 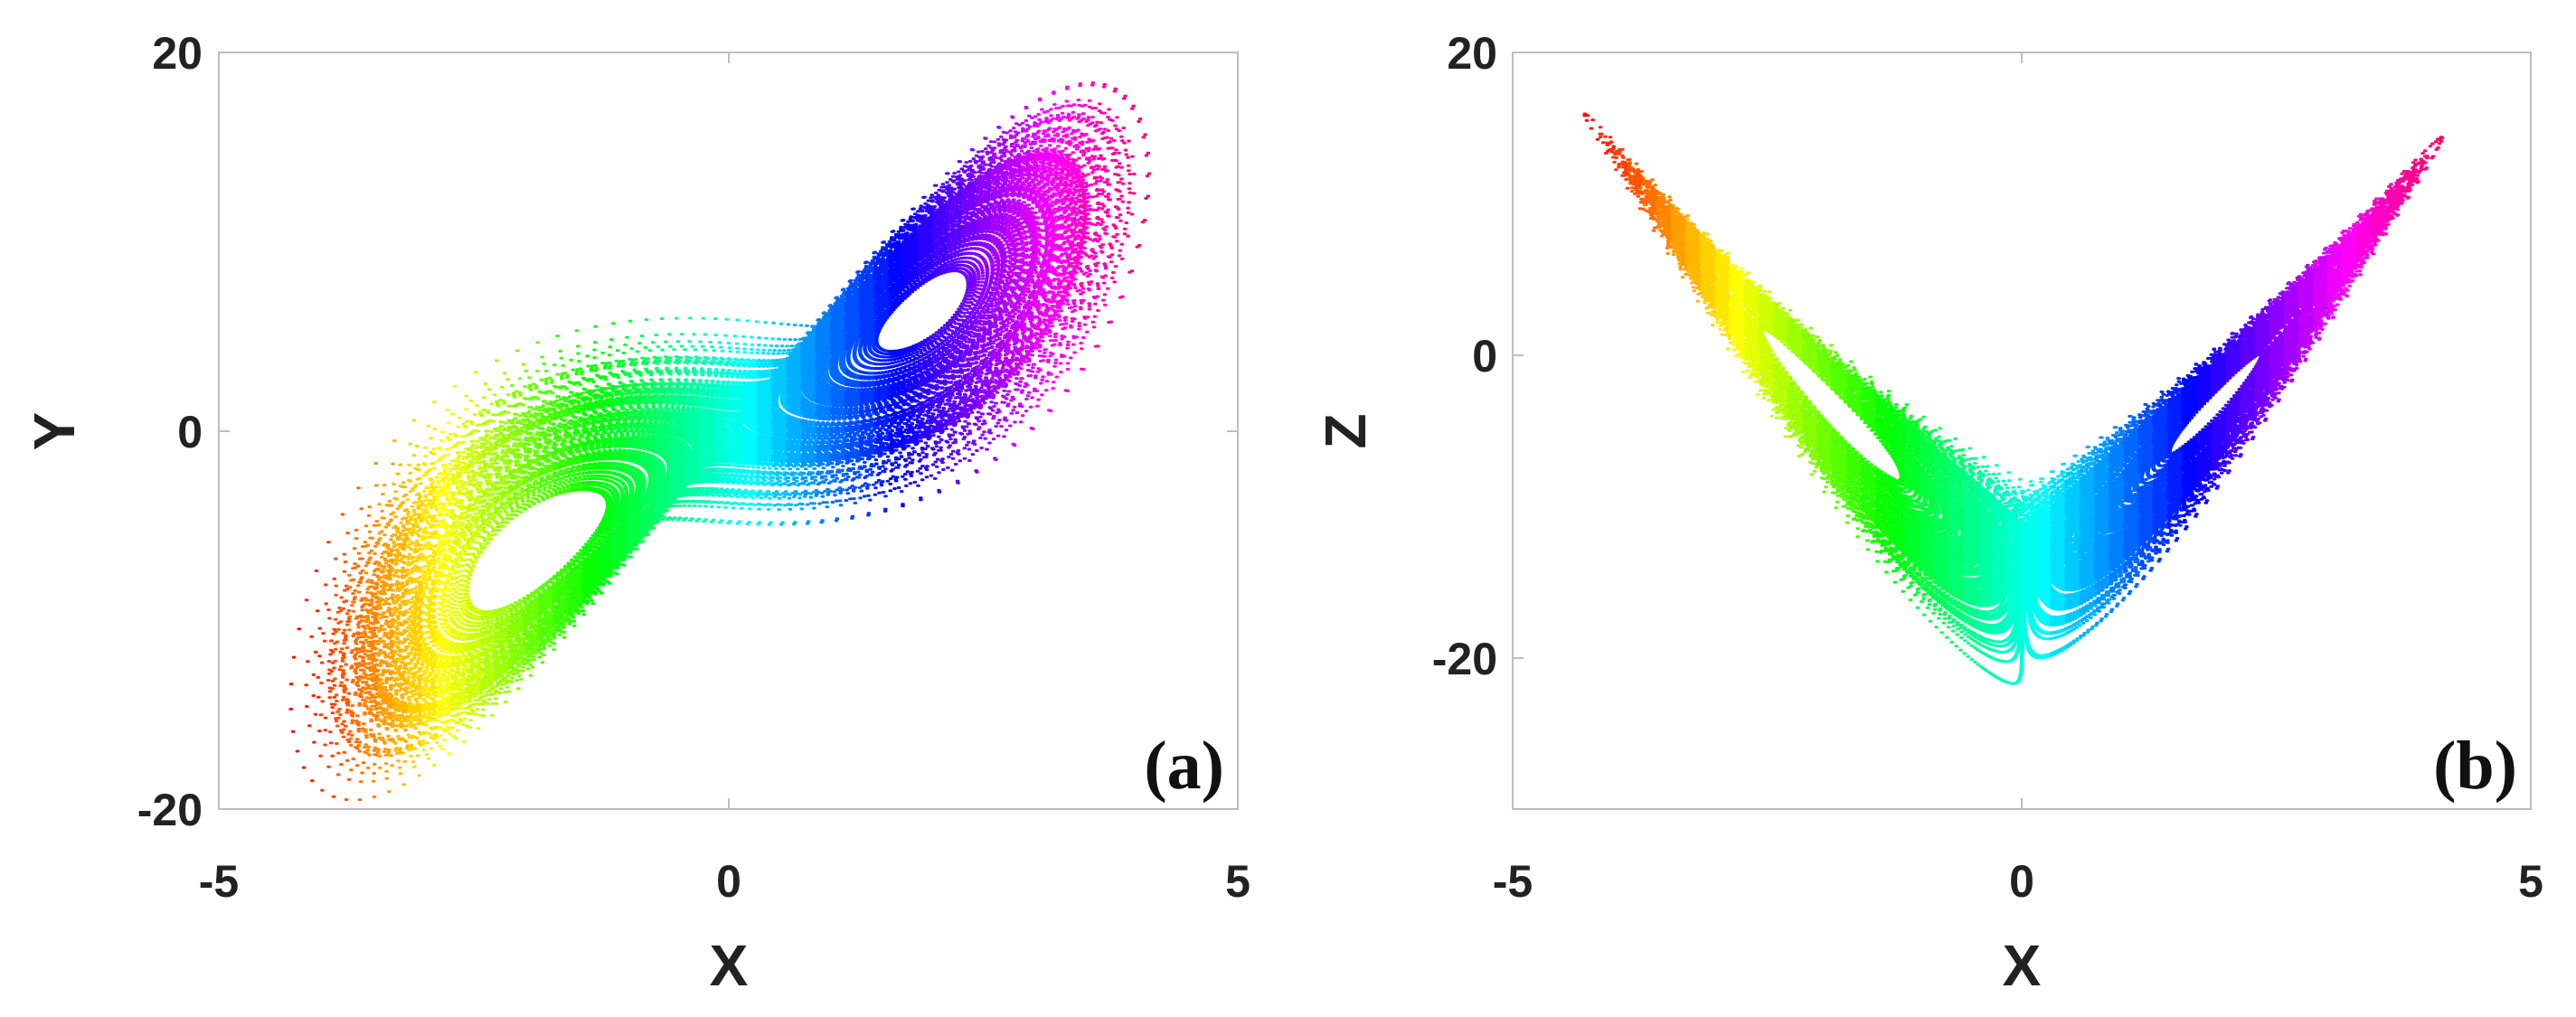 I want to click on x-tick-label-a-3: 5, so click(x=1237, y=881).